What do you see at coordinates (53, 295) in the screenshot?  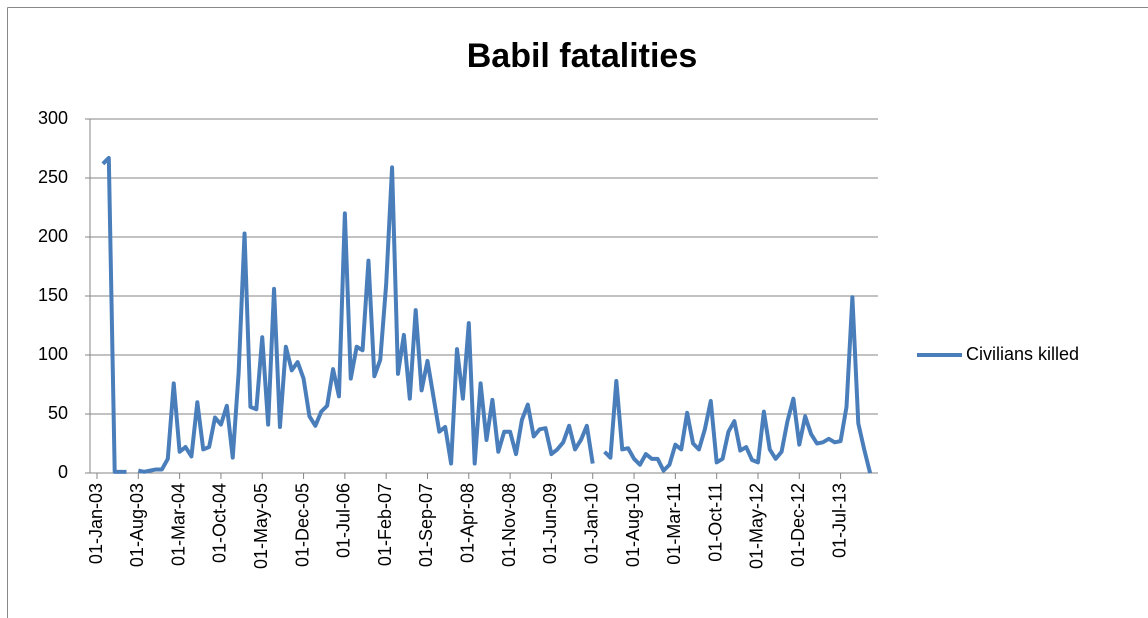 I see `y-tick-label: 150` at bounding box center [53, 295].